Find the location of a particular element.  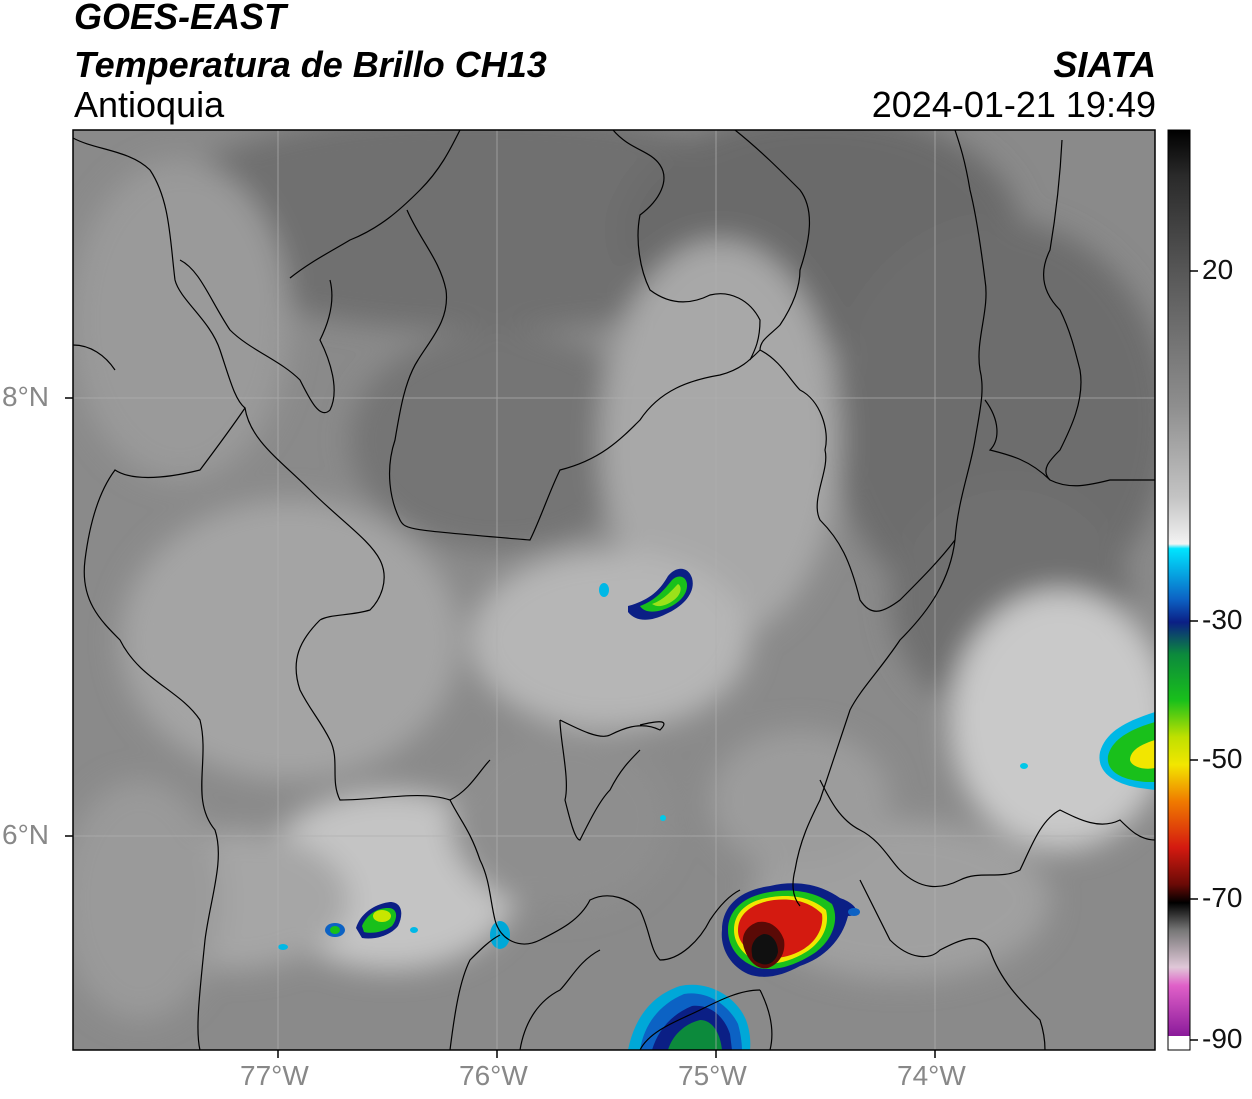

lon-tick-label: 76°W is located at coordinates (493, 1075).